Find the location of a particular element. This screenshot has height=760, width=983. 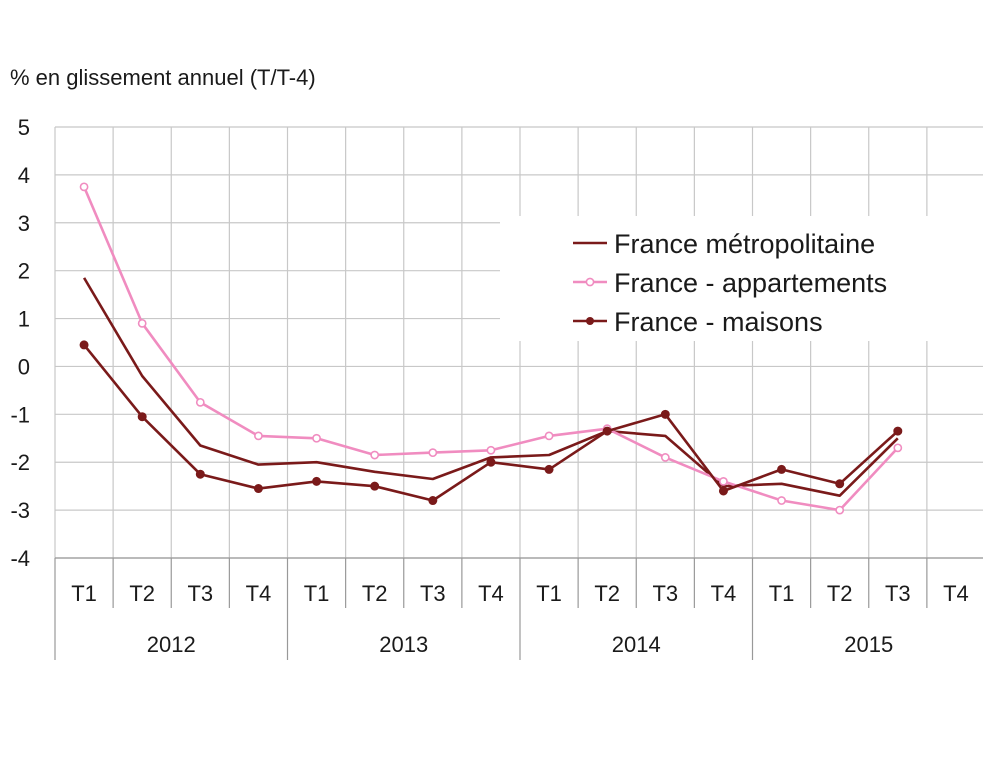

y-tick-label: -2 is located at coordinates (20, 462).